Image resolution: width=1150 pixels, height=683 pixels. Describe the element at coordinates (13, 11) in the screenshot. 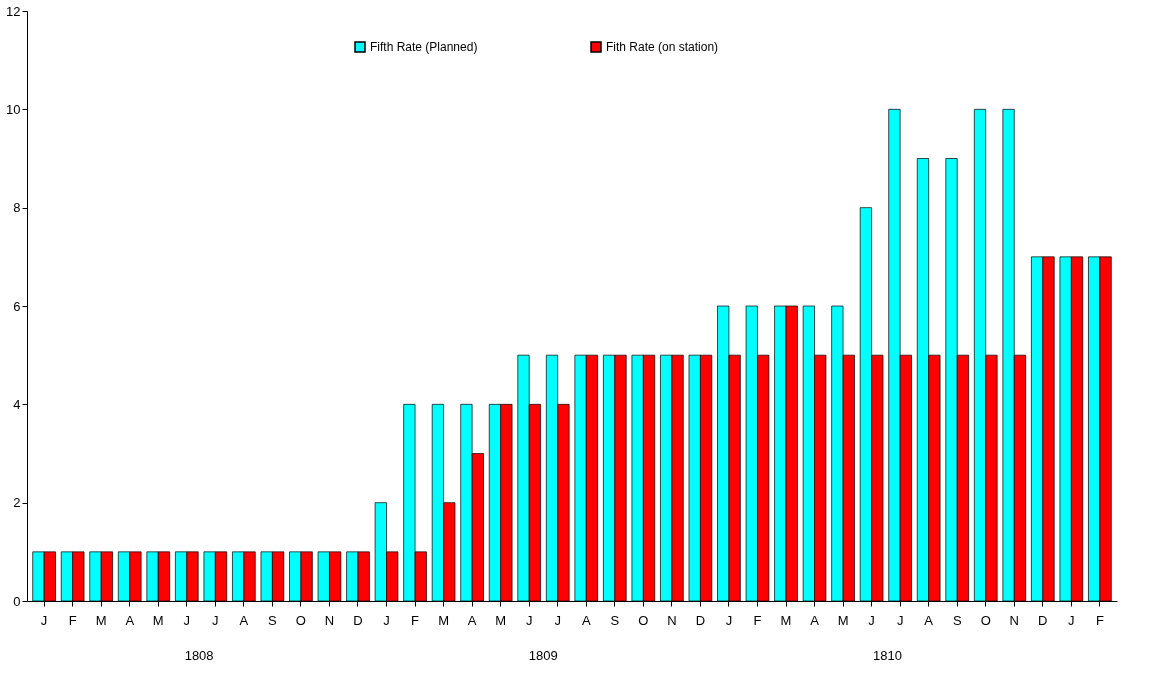

I see `y-tick-label: 12` at that location.